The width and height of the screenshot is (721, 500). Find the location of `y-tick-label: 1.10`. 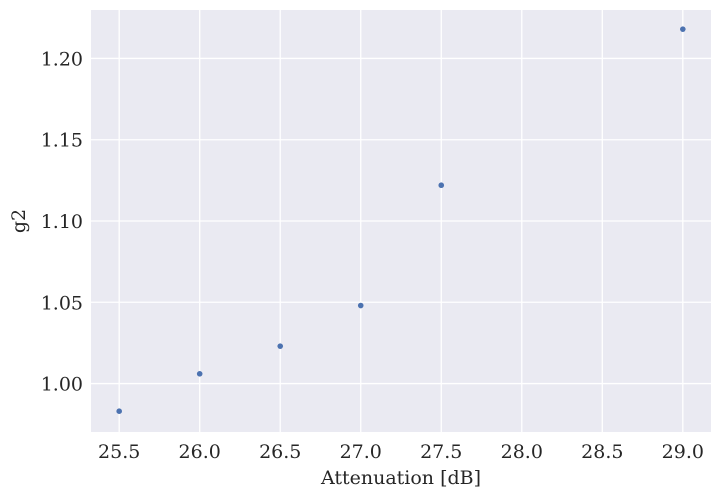

y-tick-label: 1.10 is located at coordinates (62, 222).